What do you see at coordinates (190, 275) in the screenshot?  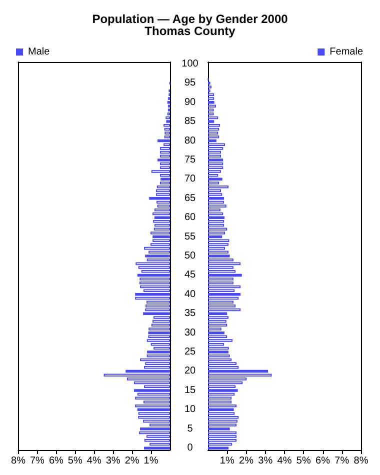 I see `y-tick-label: 45` at bounding box center [190, 275].